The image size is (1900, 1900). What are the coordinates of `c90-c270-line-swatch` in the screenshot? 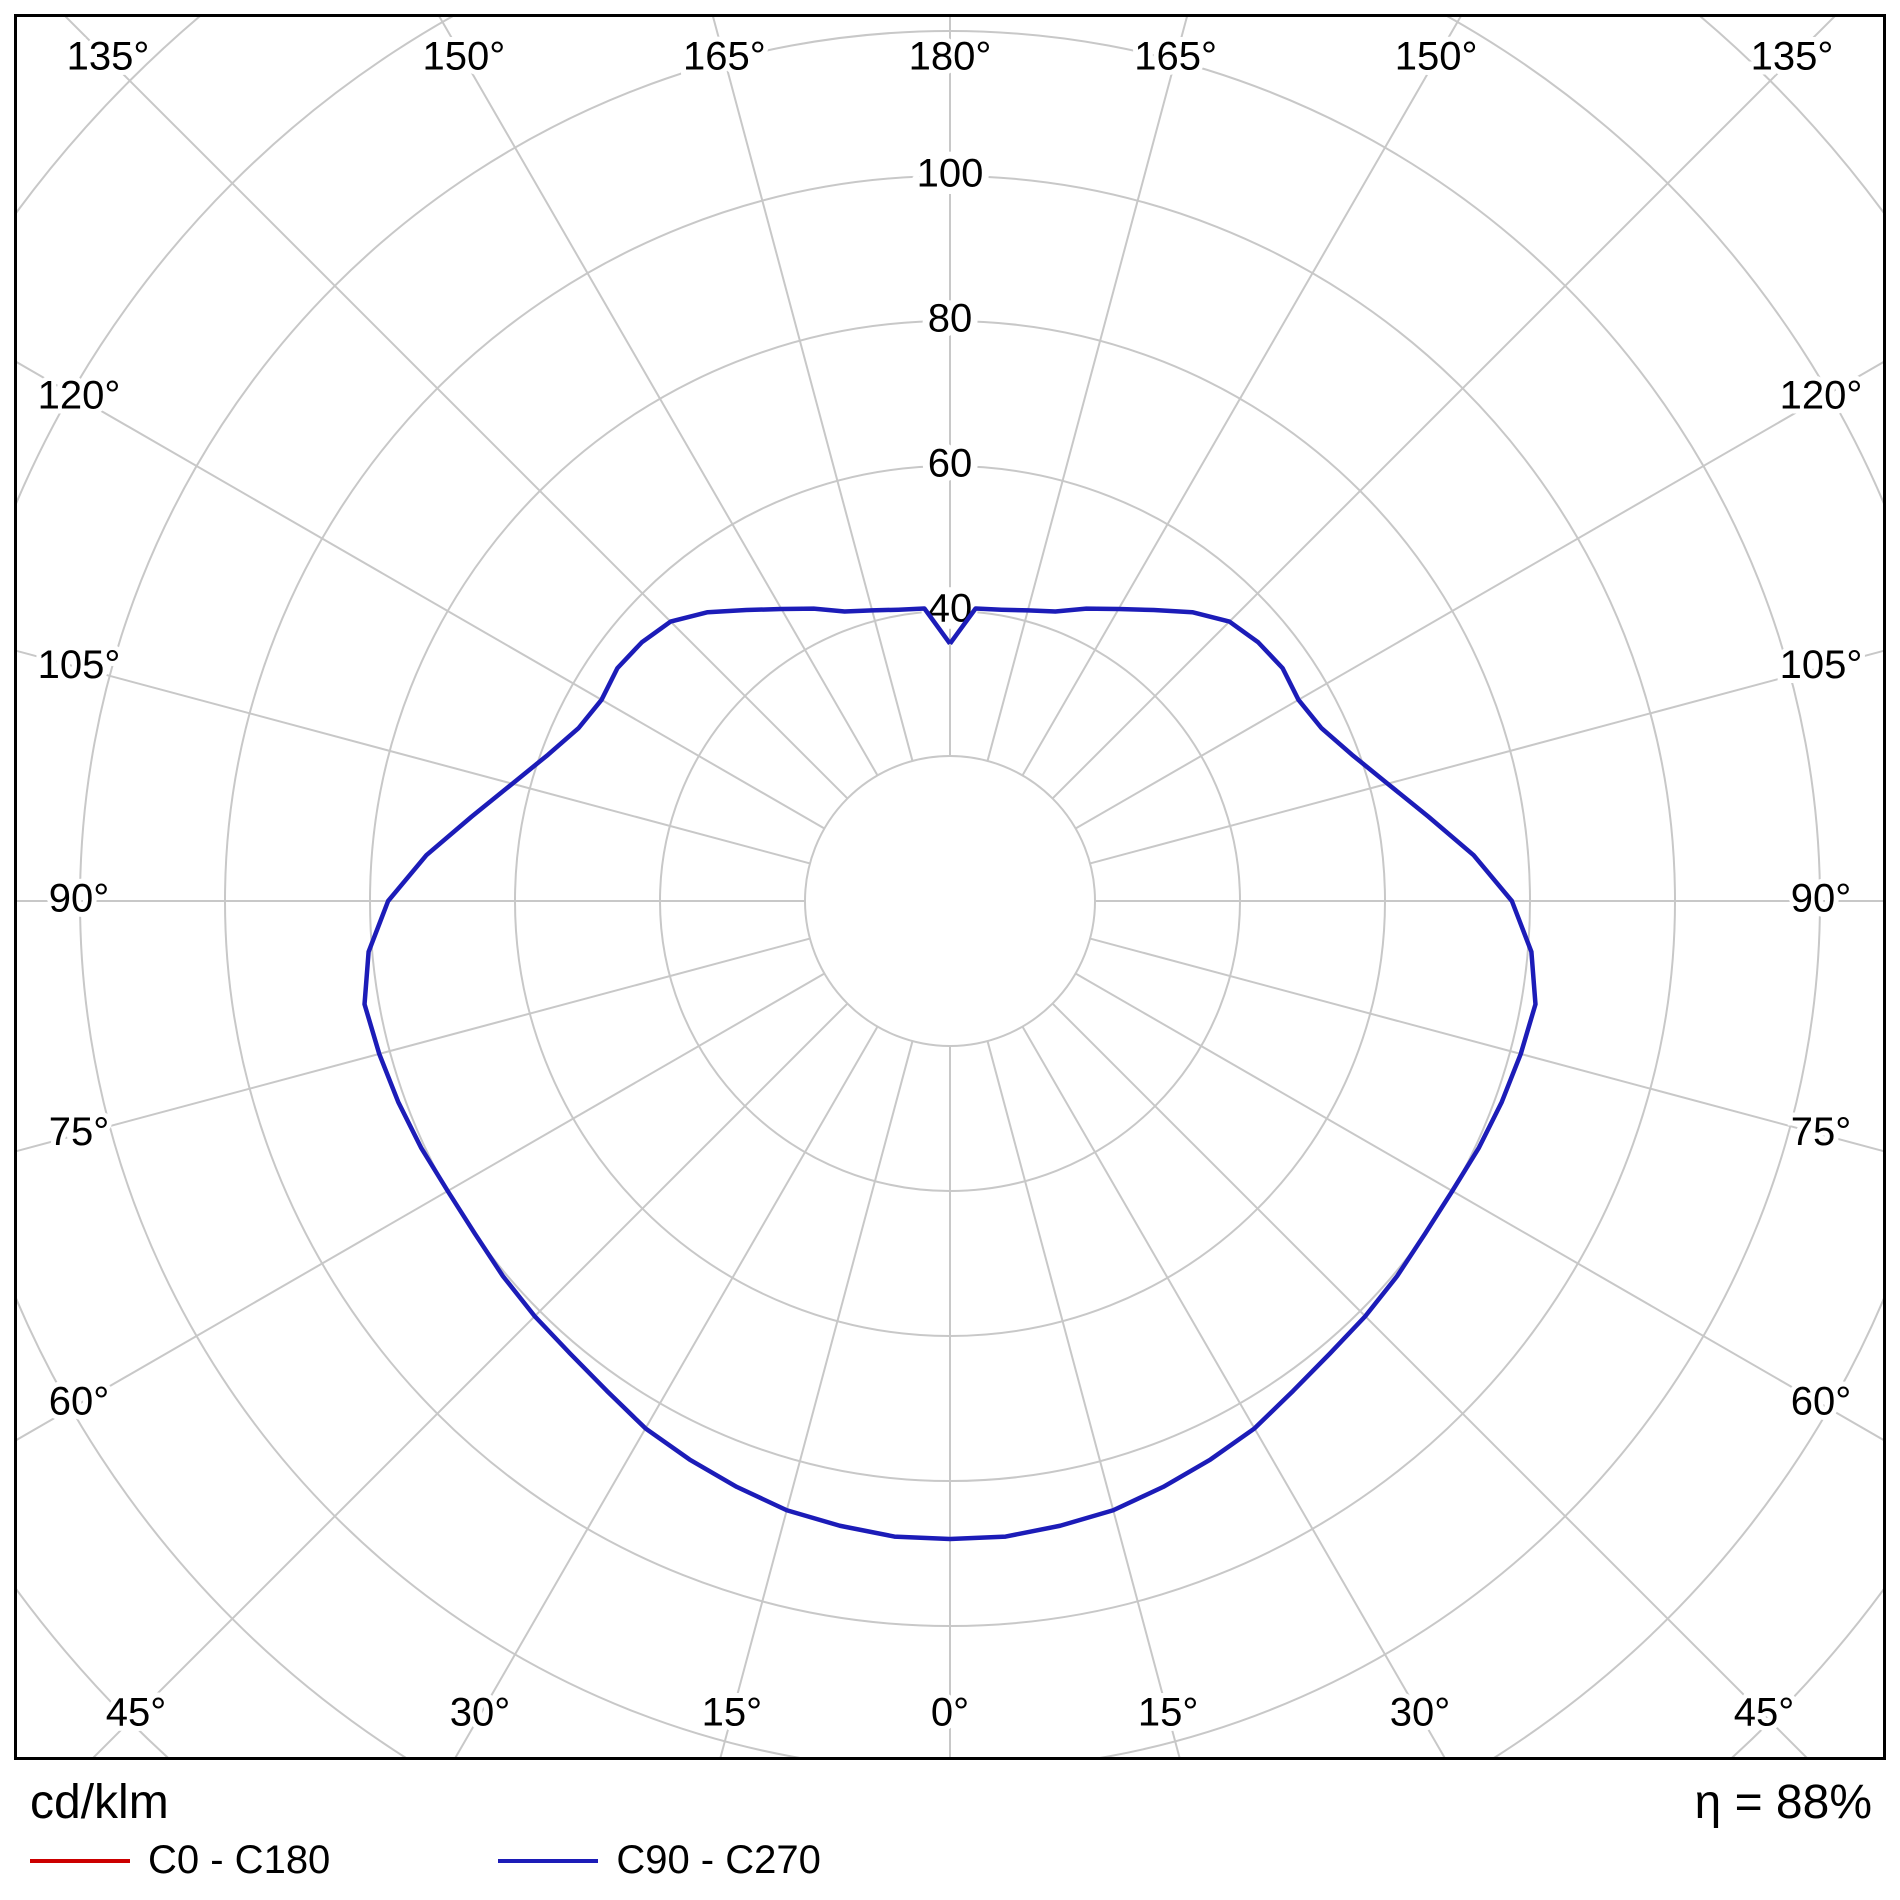 It's located at (548, 1860).